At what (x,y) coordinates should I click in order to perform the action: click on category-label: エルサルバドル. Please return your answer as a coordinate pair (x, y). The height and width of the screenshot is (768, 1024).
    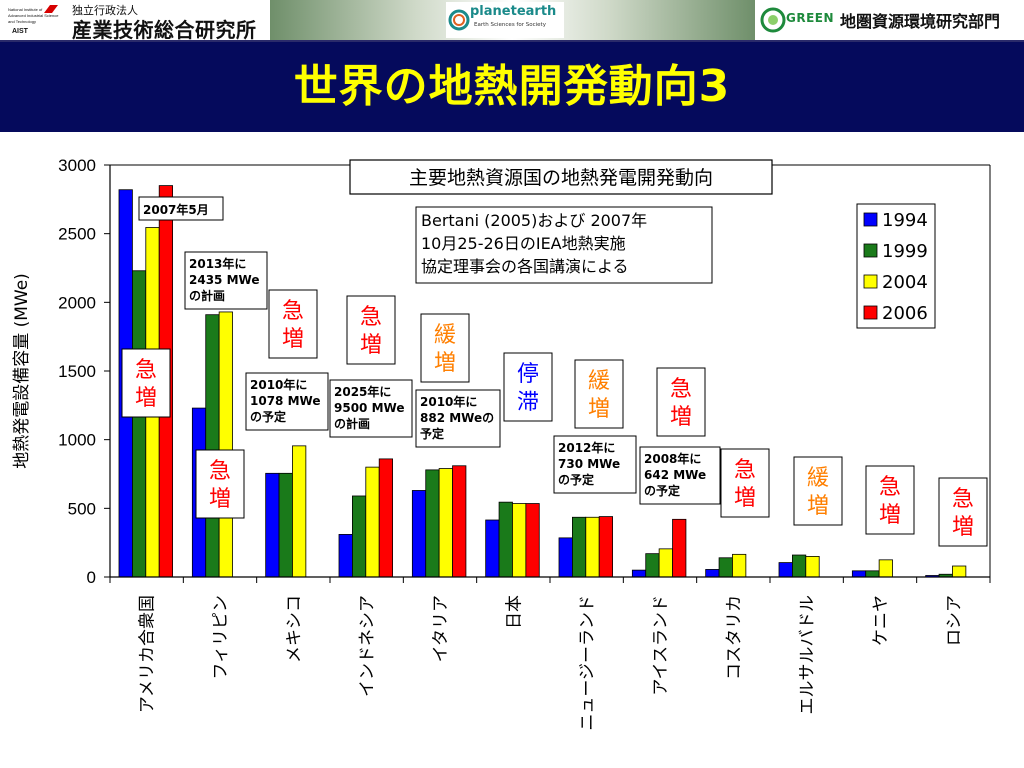
    Looking at the image, I should click on (808, 655).